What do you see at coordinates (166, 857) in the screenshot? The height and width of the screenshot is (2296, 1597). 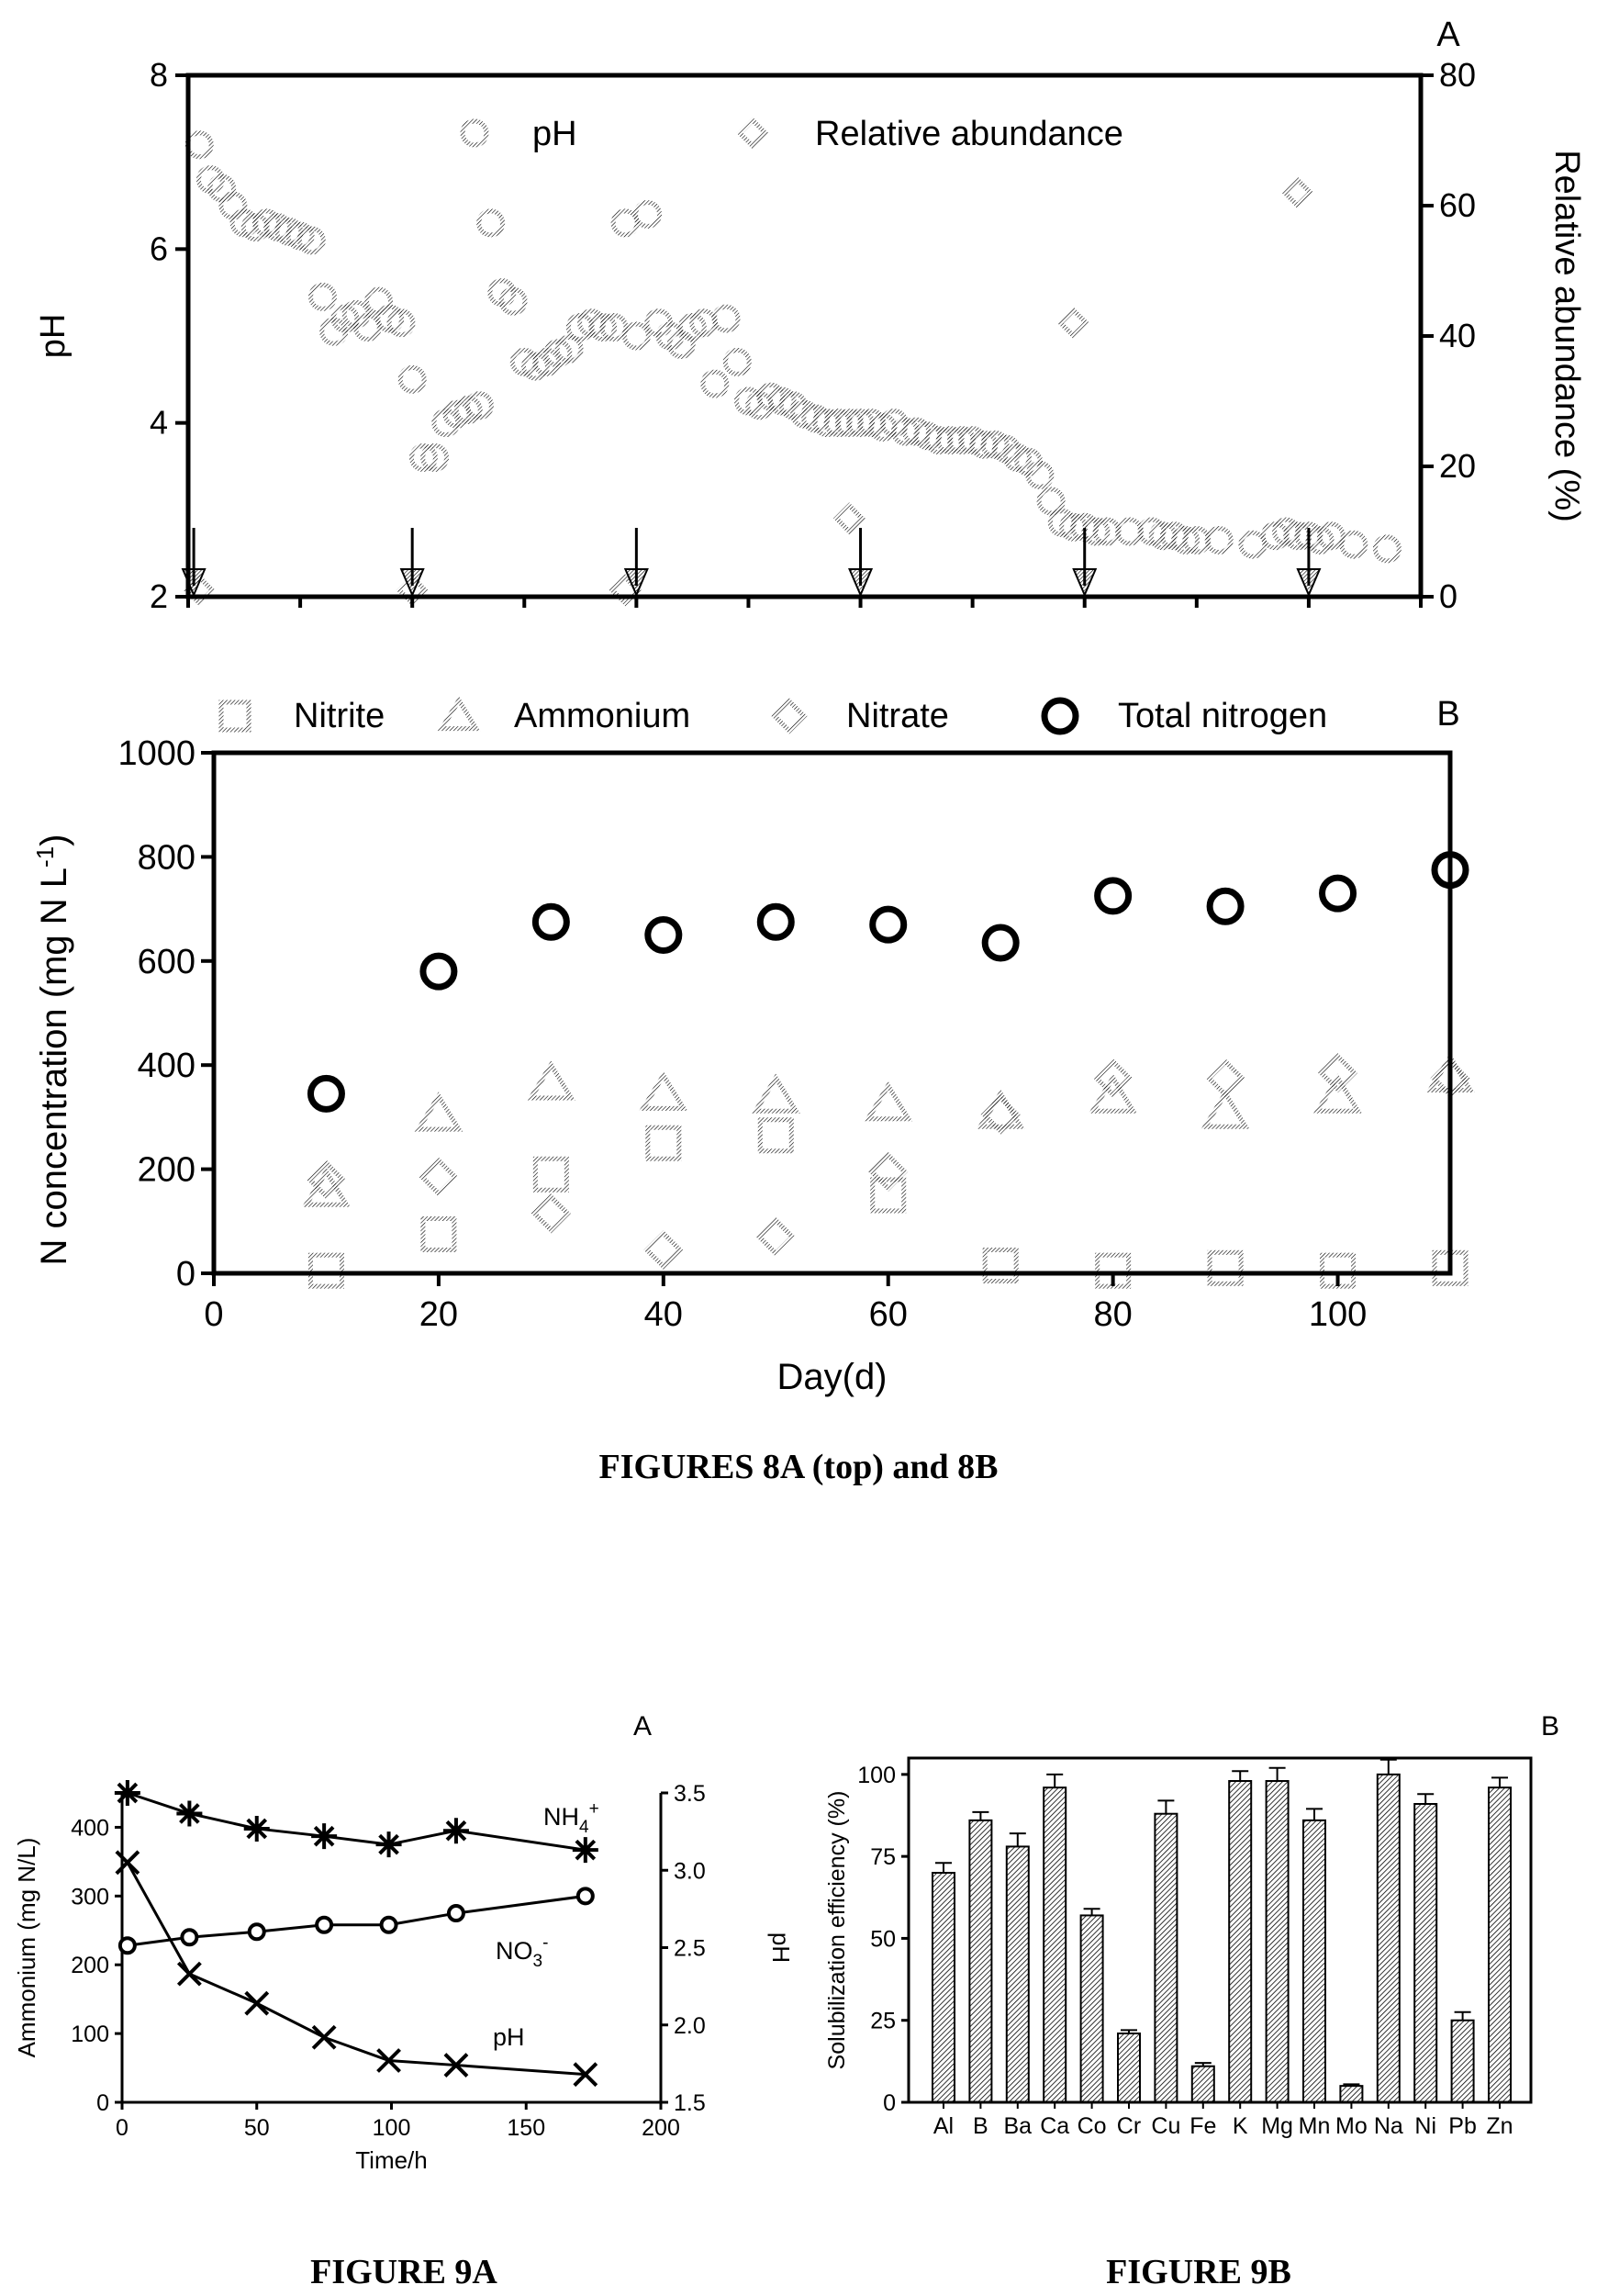 I see `y-tick-label-8b: 800` at bounding box center [166, 857].